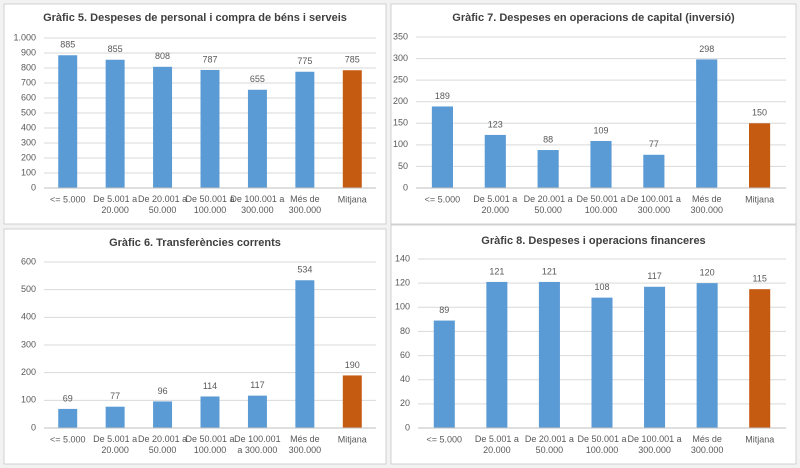  What do you see at coordinates (405, 379) in the screenshot?
I see `y-tick-label: 40` at bounding box center [405, 379].